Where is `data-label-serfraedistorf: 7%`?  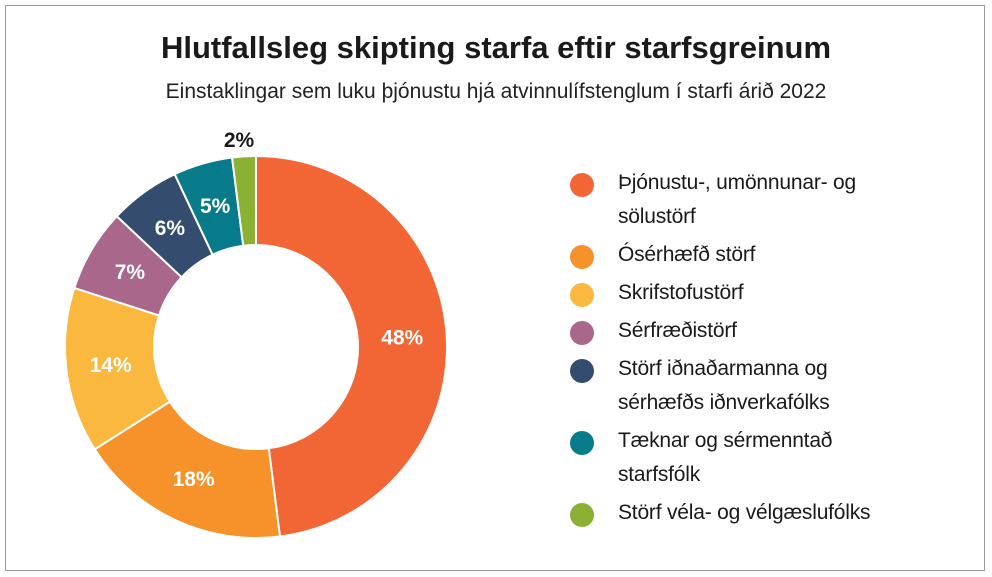 data-label-serfraedistorf: 7% is located at coordinates (130, 272).